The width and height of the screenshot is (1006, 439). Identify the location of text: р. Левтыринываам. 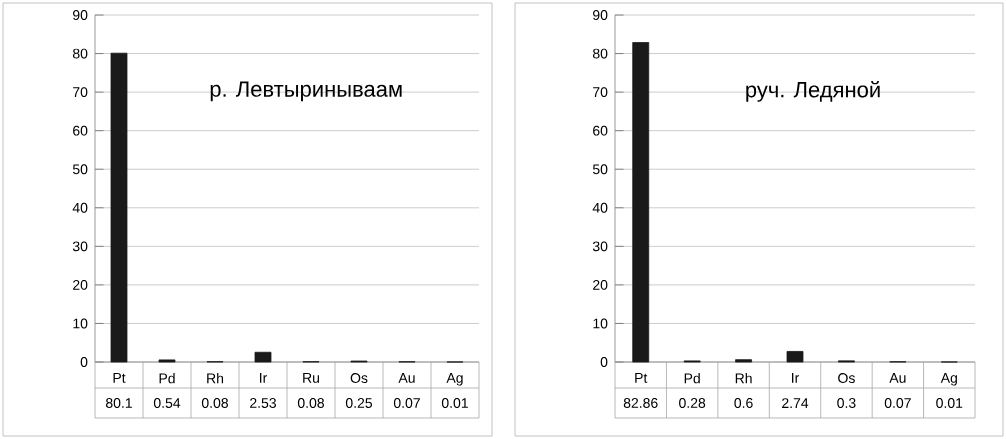
(306, 91).